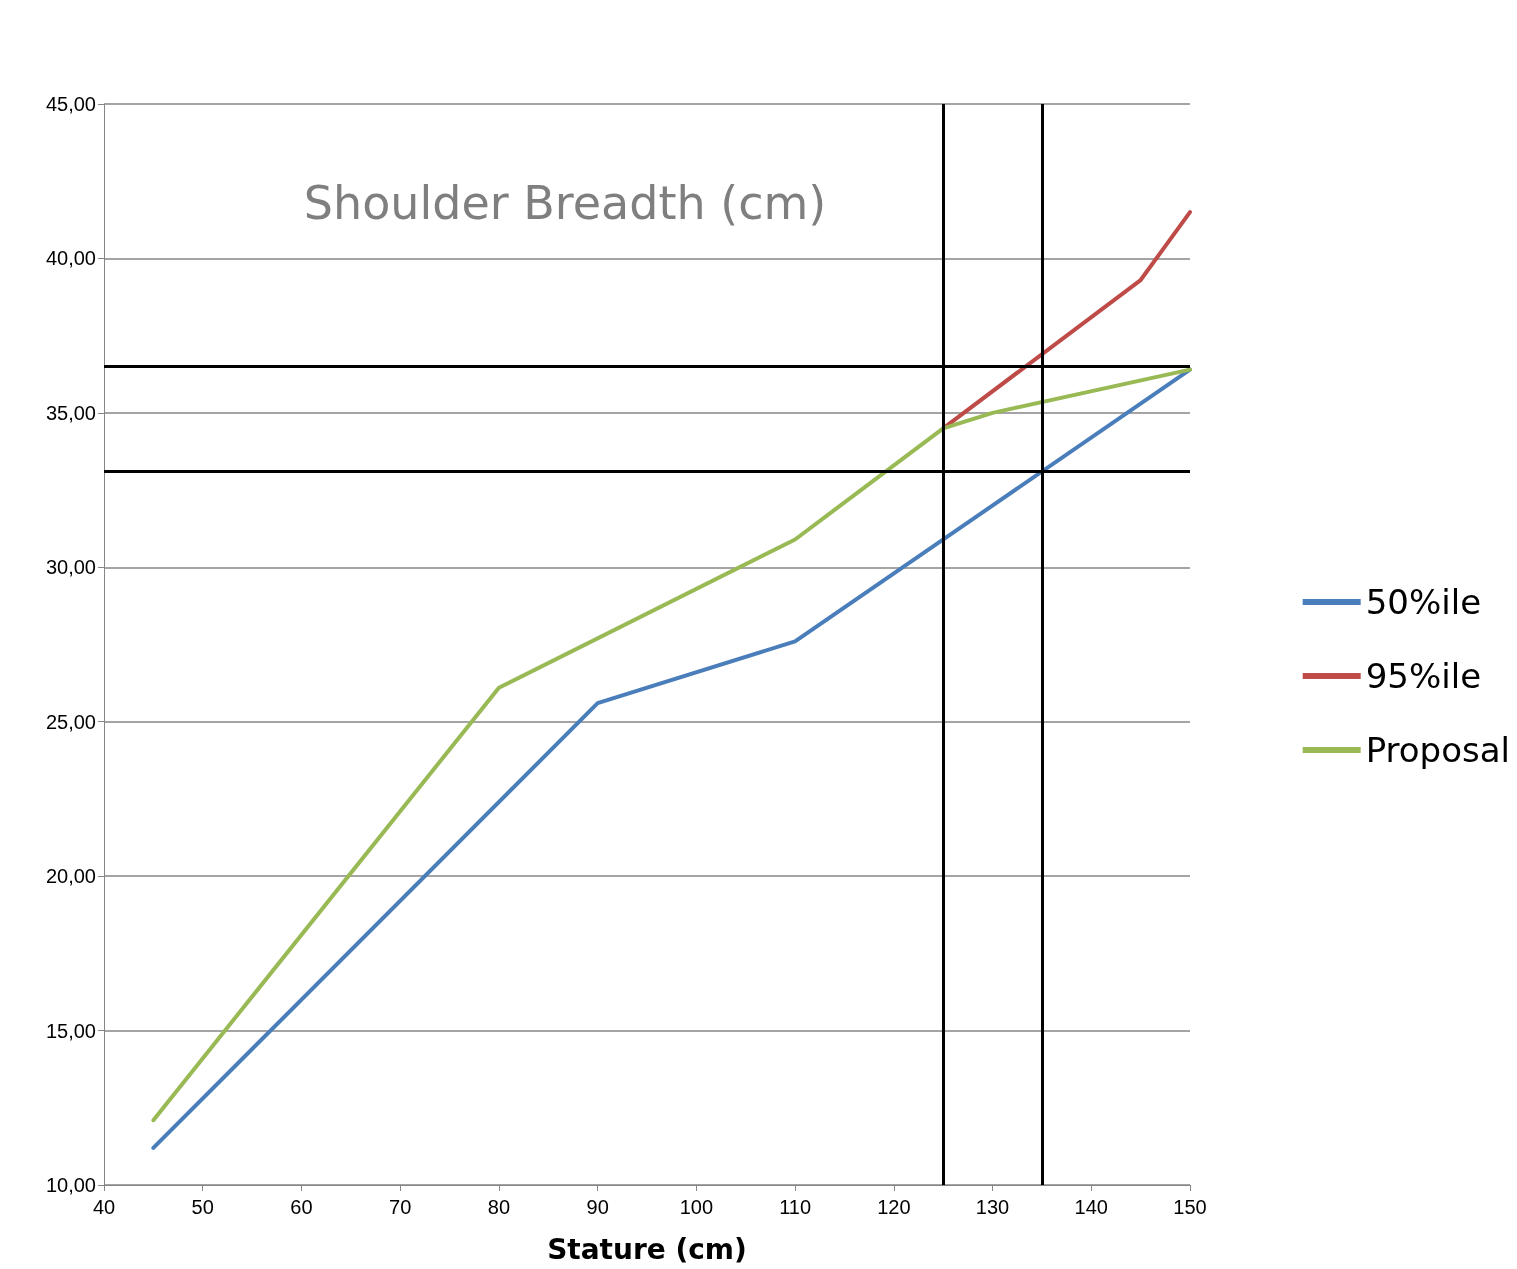  Describe the element at coordinates (70, 1030) in the screenshot. I see `y-tick-label: 15,00` at that location.